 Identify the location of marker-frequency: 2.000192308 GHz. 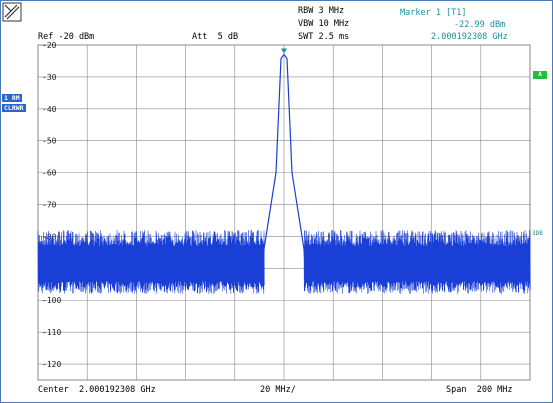
(469, 37).